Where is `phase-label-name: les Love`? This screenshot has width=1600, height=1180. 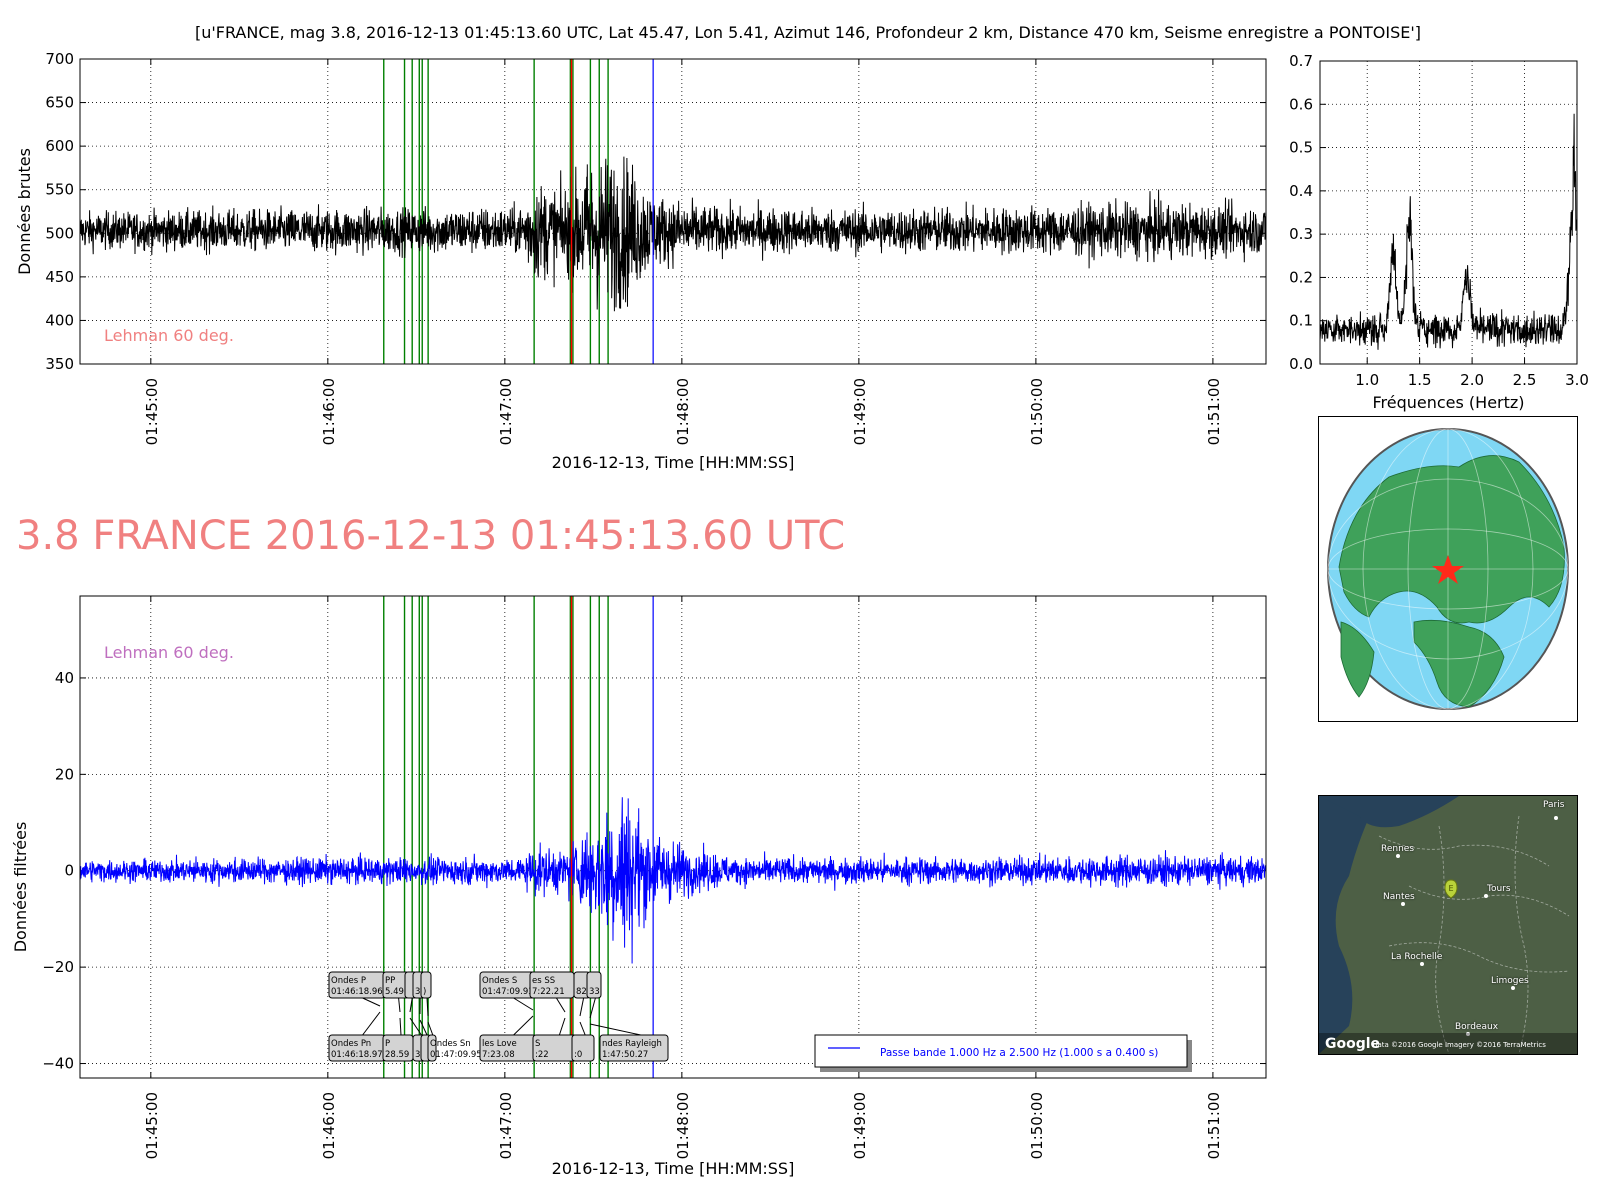 phase-label-name: les Love is located at coordinates (499, 1044).